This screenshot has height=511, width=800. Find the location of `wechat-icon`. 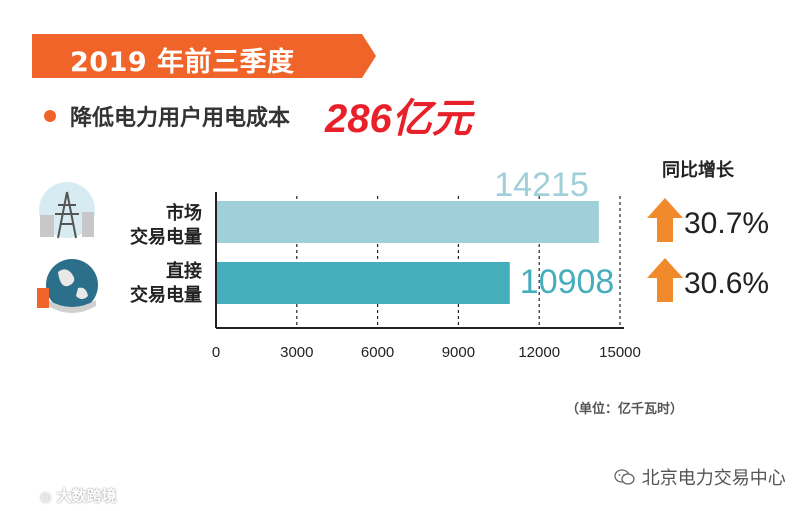

wechat-icon is located at coordinates (624, 477).